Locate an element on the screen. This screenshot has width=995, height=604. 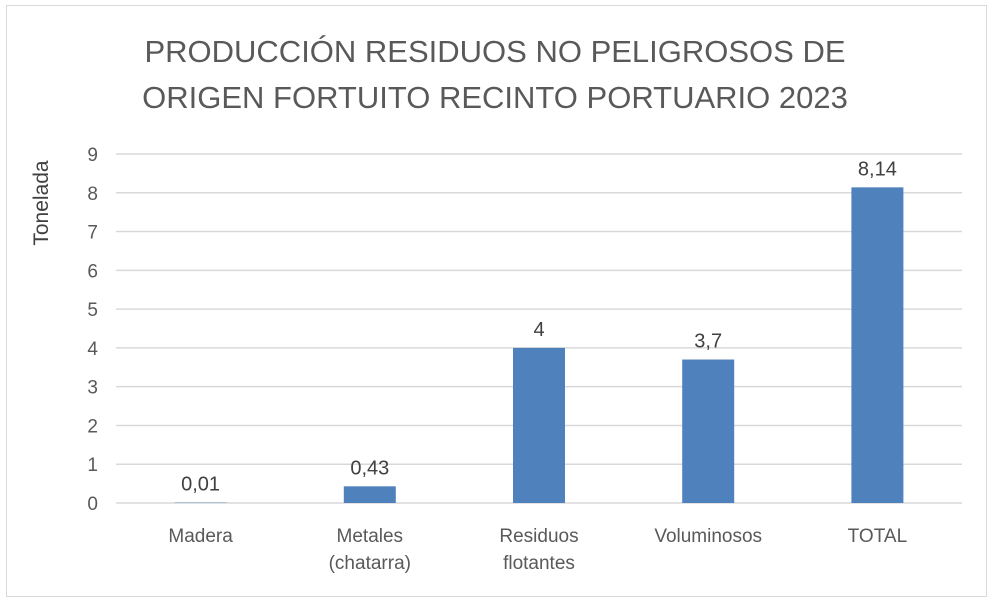
data-label: 0,43 is located at coordinates (369, 468).